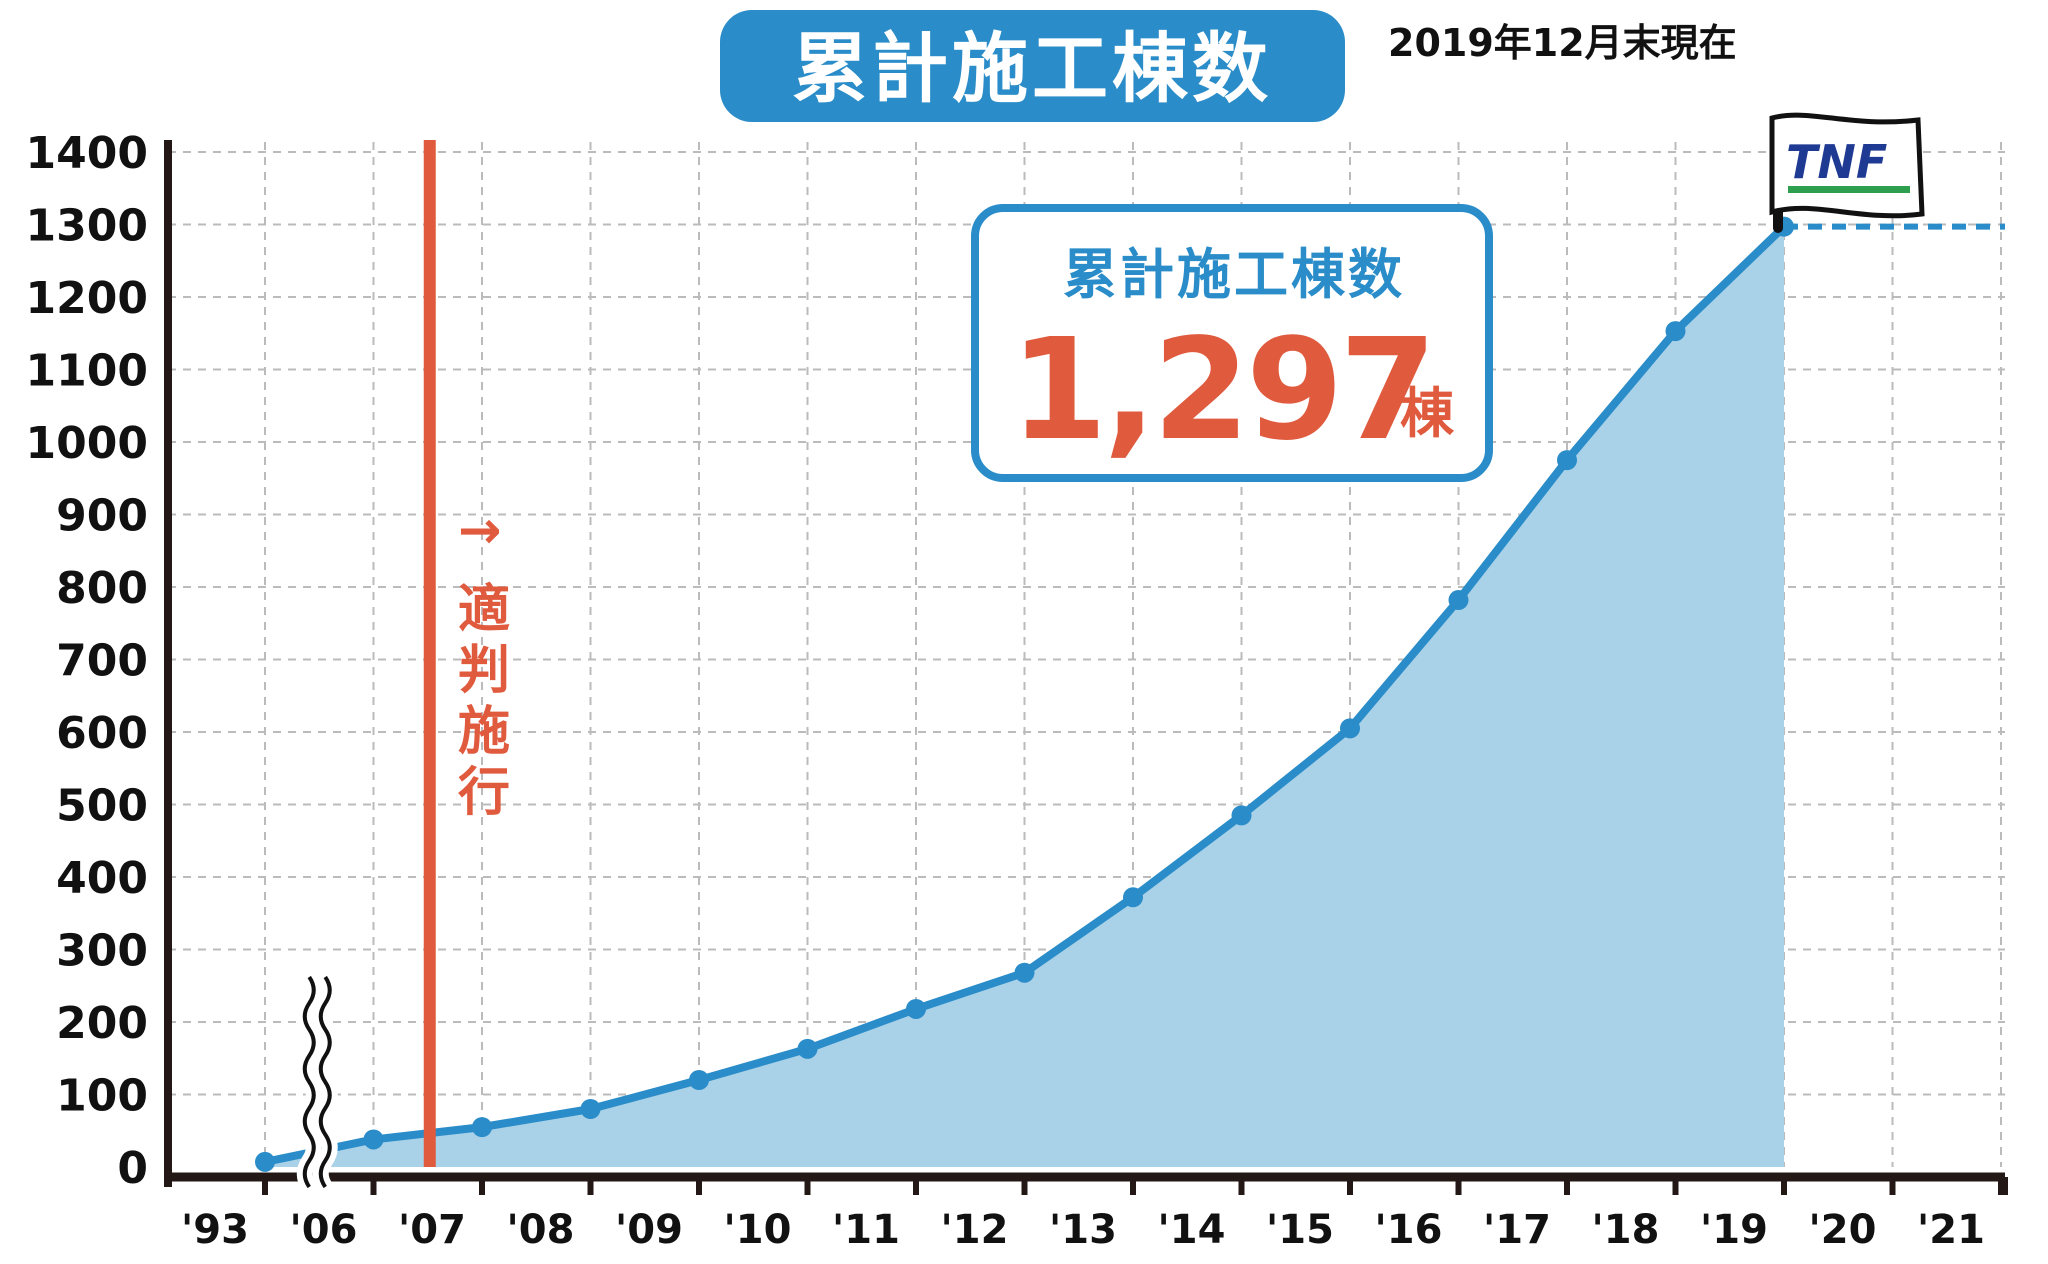  I want to click on x-tick-label: '14, so click(1192, 1230).